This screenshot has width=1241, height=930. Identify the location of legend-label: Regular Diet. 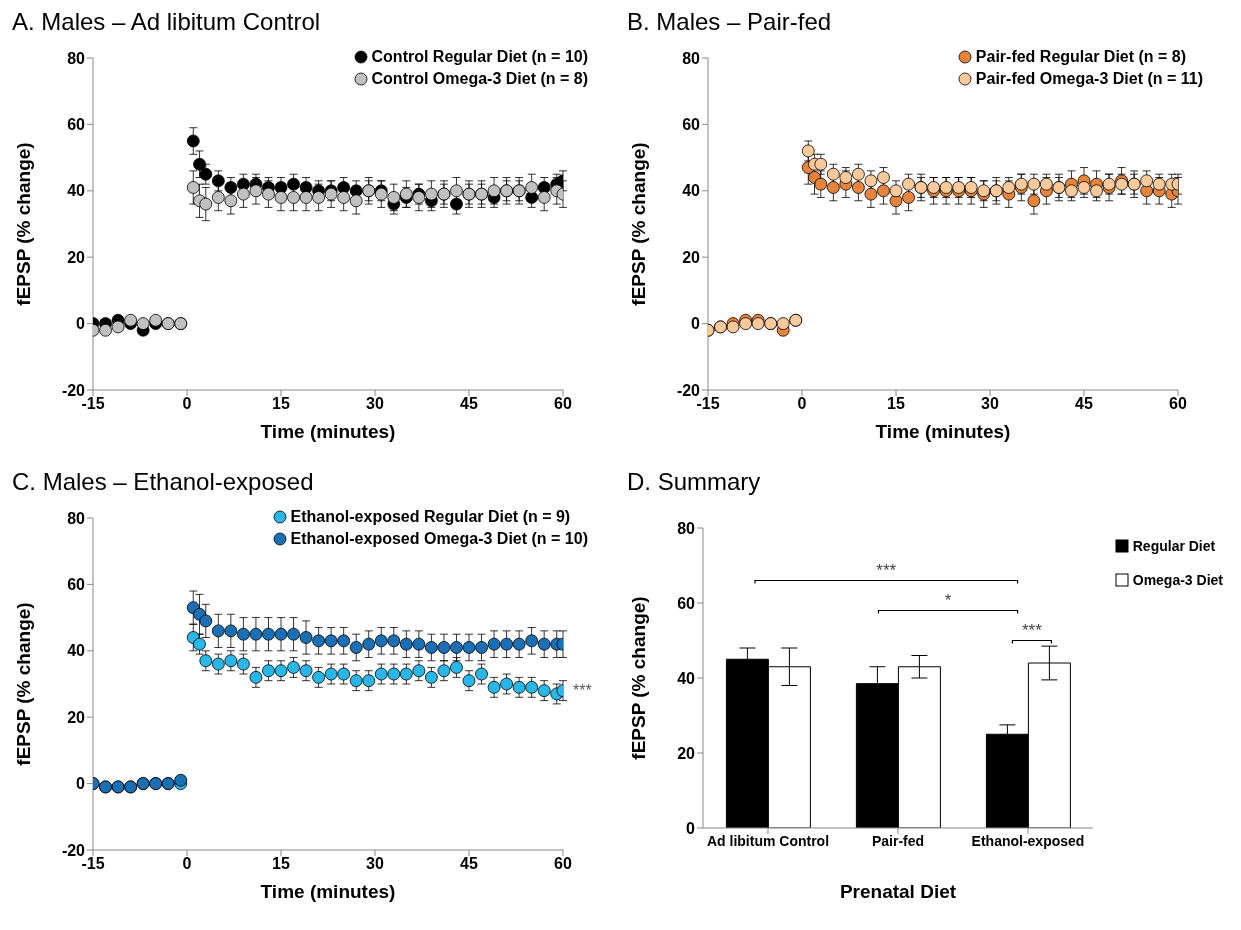
(1174, 546).